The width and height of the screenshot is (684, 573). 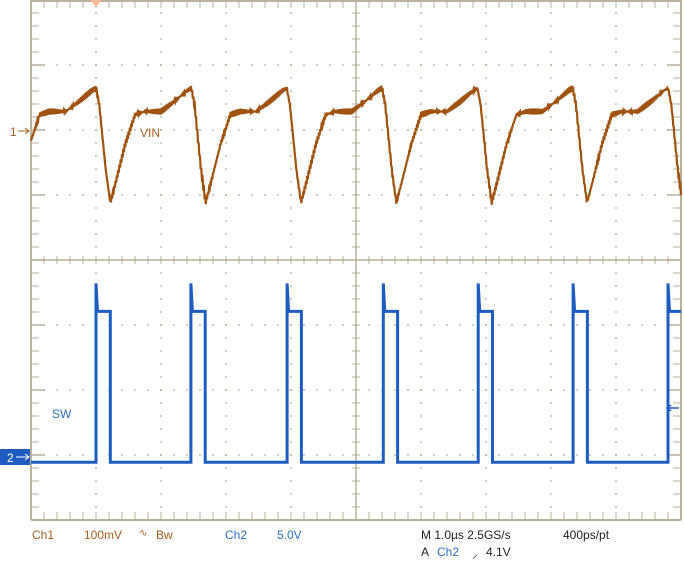 What do you see at coordinates (425, 552) in the screenshot?
I see `trigger-prefix: A` at bounding box center [425, 552].